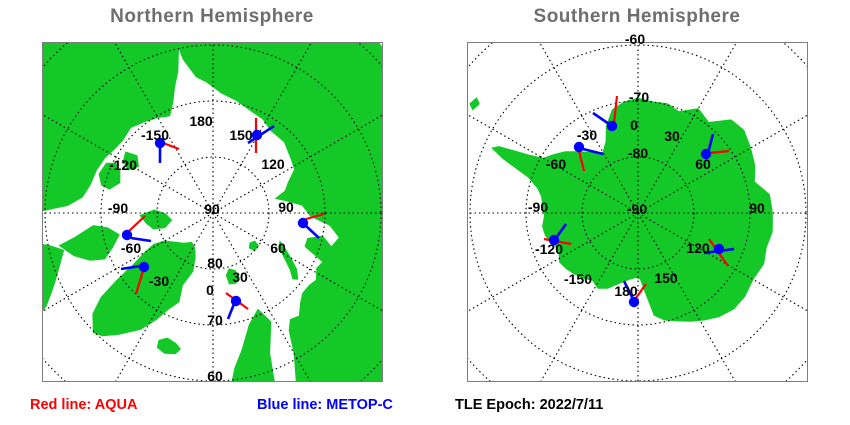  Describe the element at coordinates (637, 16) in the screenshot. I see `south-map-title: Southern Hemisphere` at that location.